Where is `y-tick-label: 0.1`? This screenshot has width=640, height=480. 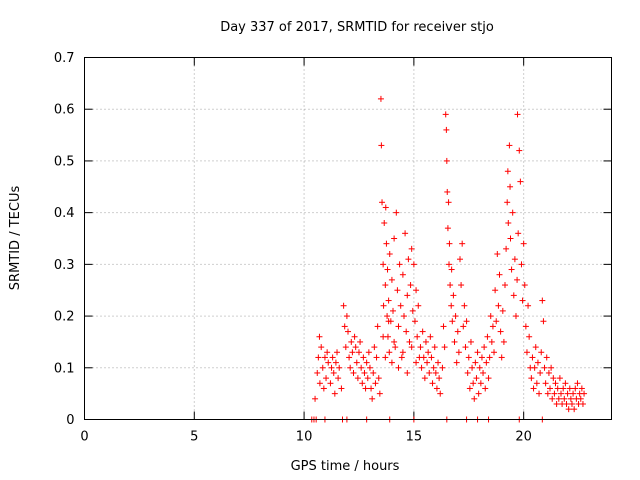
y-tick-label: 0.1 is located at coordinates (64, 368).